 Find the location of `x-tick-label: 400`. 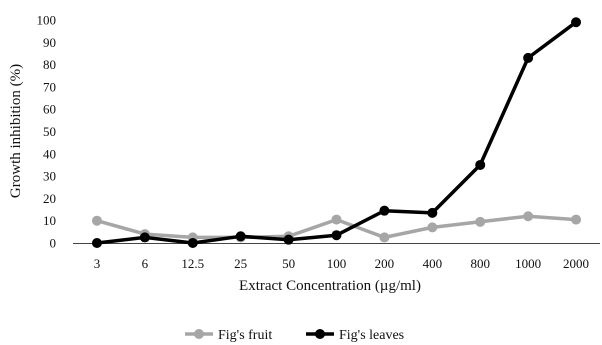

x-tick-label: 400 is located at coordinates (433, 263).